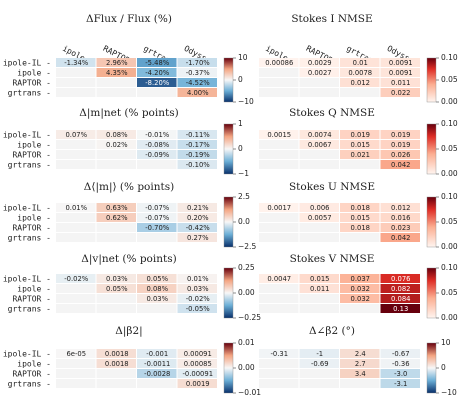  What do you see at coordinates (360, 208) in the screenshot?
I see `cell-value-label: 0.018` at bounding box center [360, 208].